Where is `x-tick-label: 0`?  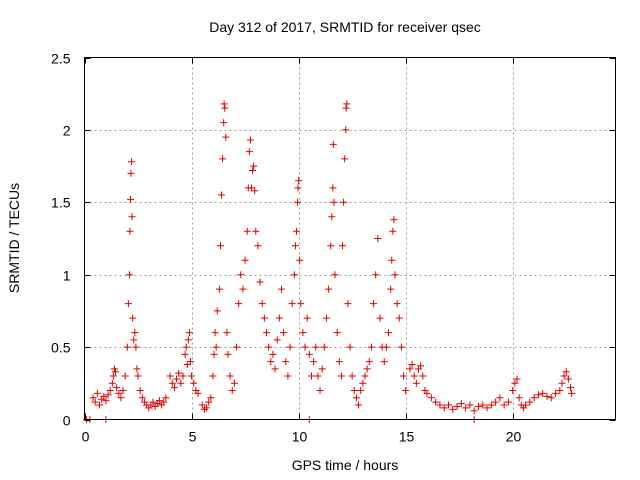
x-tick-label: 0 is located at coordinates (86, 437).